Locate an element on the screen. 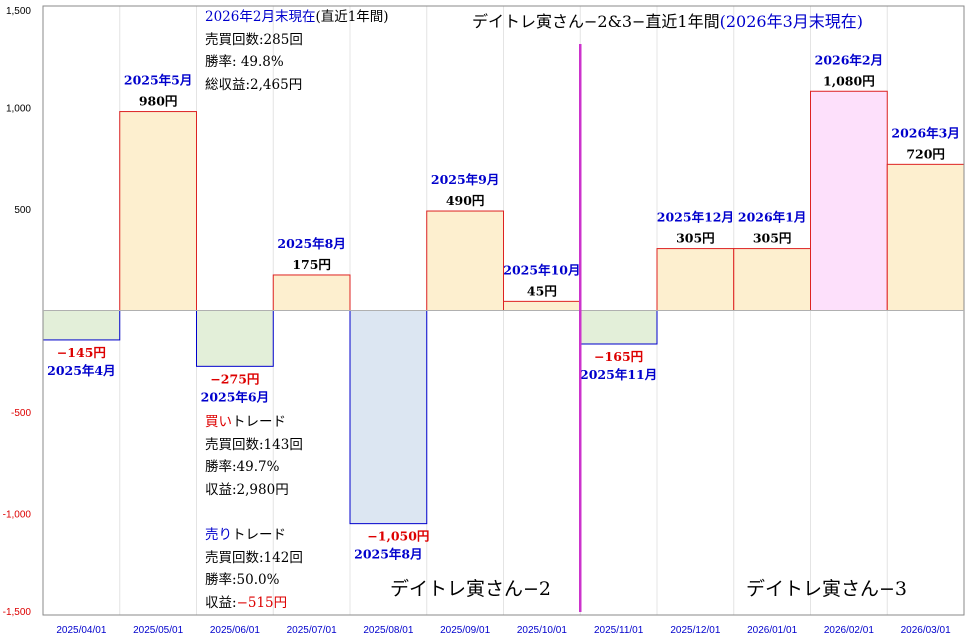 This screenshot has height=639, width=978. sell-winrate: 勝率:50.0% is located at coordinates (242, 580).